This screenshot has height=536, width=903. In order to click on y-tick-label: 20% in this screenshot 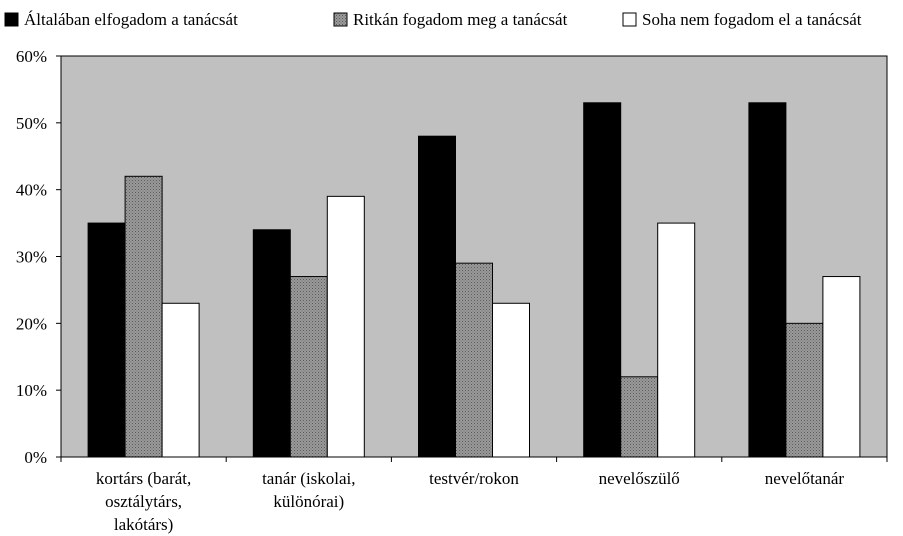, I will do `click(31, 323)`.